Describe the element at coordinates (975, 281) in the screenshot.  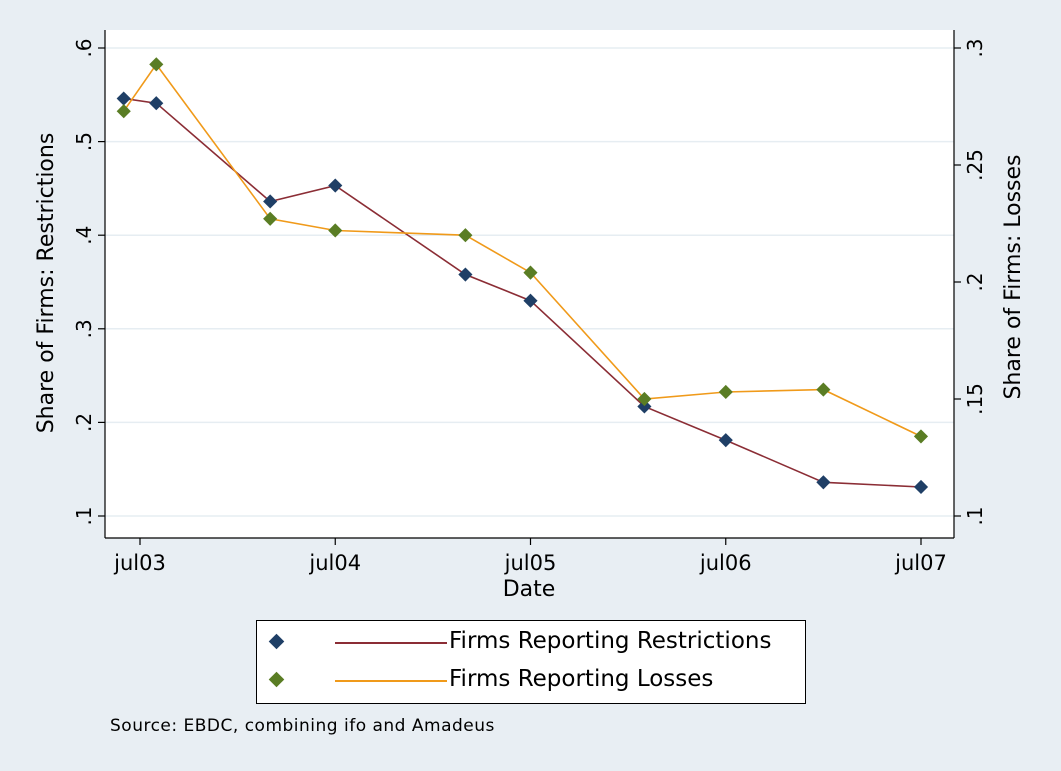
I see `y-right-tick-label: .2` at that location.